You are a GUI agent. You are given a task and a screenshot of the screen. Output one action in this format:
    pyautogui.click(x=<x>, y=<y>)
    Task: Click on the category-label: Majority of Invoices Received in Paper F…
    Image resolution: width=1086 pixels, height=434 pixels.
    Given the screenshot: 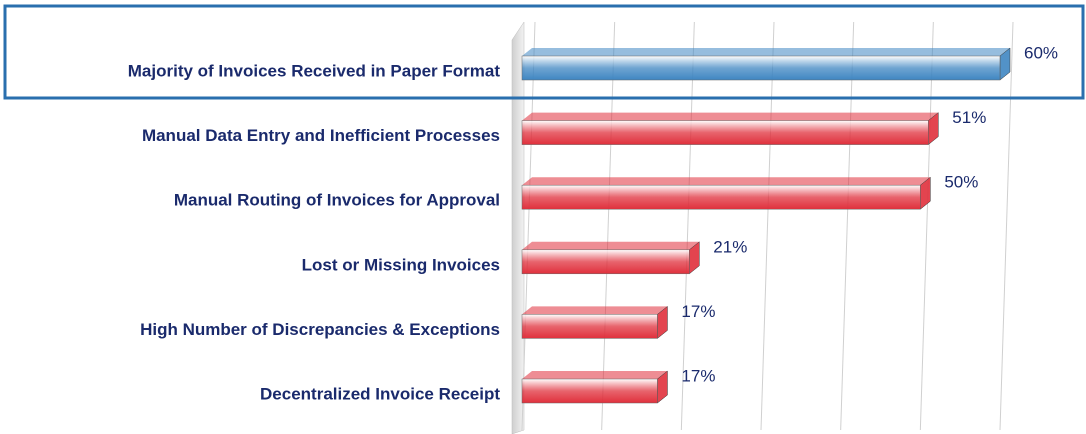 What is the action you would take?
    pyautogui.click(x=314, y=70)
    